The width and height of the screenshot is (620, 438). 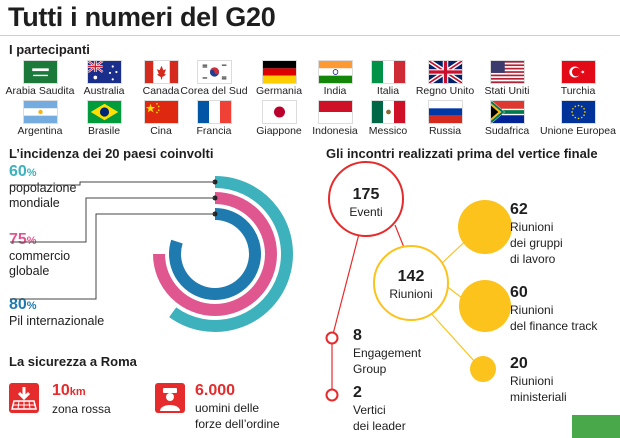 I want to click on workgroups-dot, so click(x=485, y=227).